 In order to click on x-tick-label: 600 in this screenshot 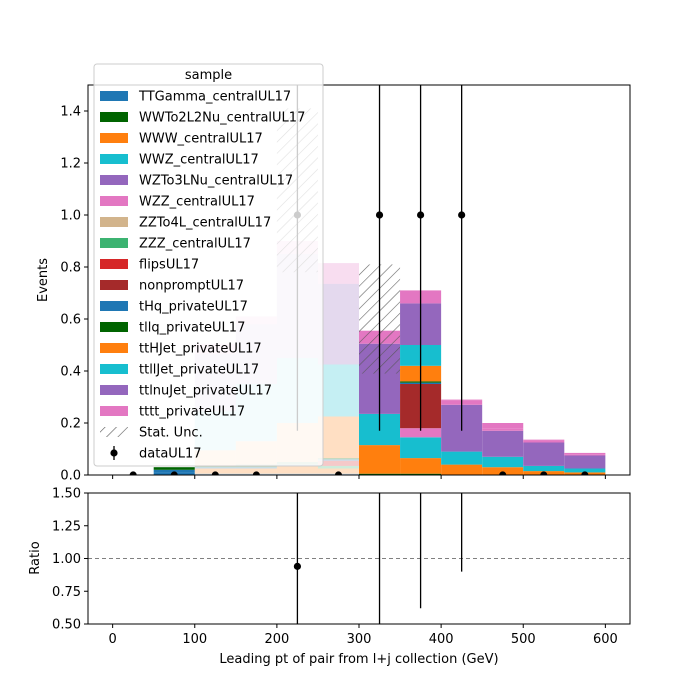, I will do `click(605, 639)`.